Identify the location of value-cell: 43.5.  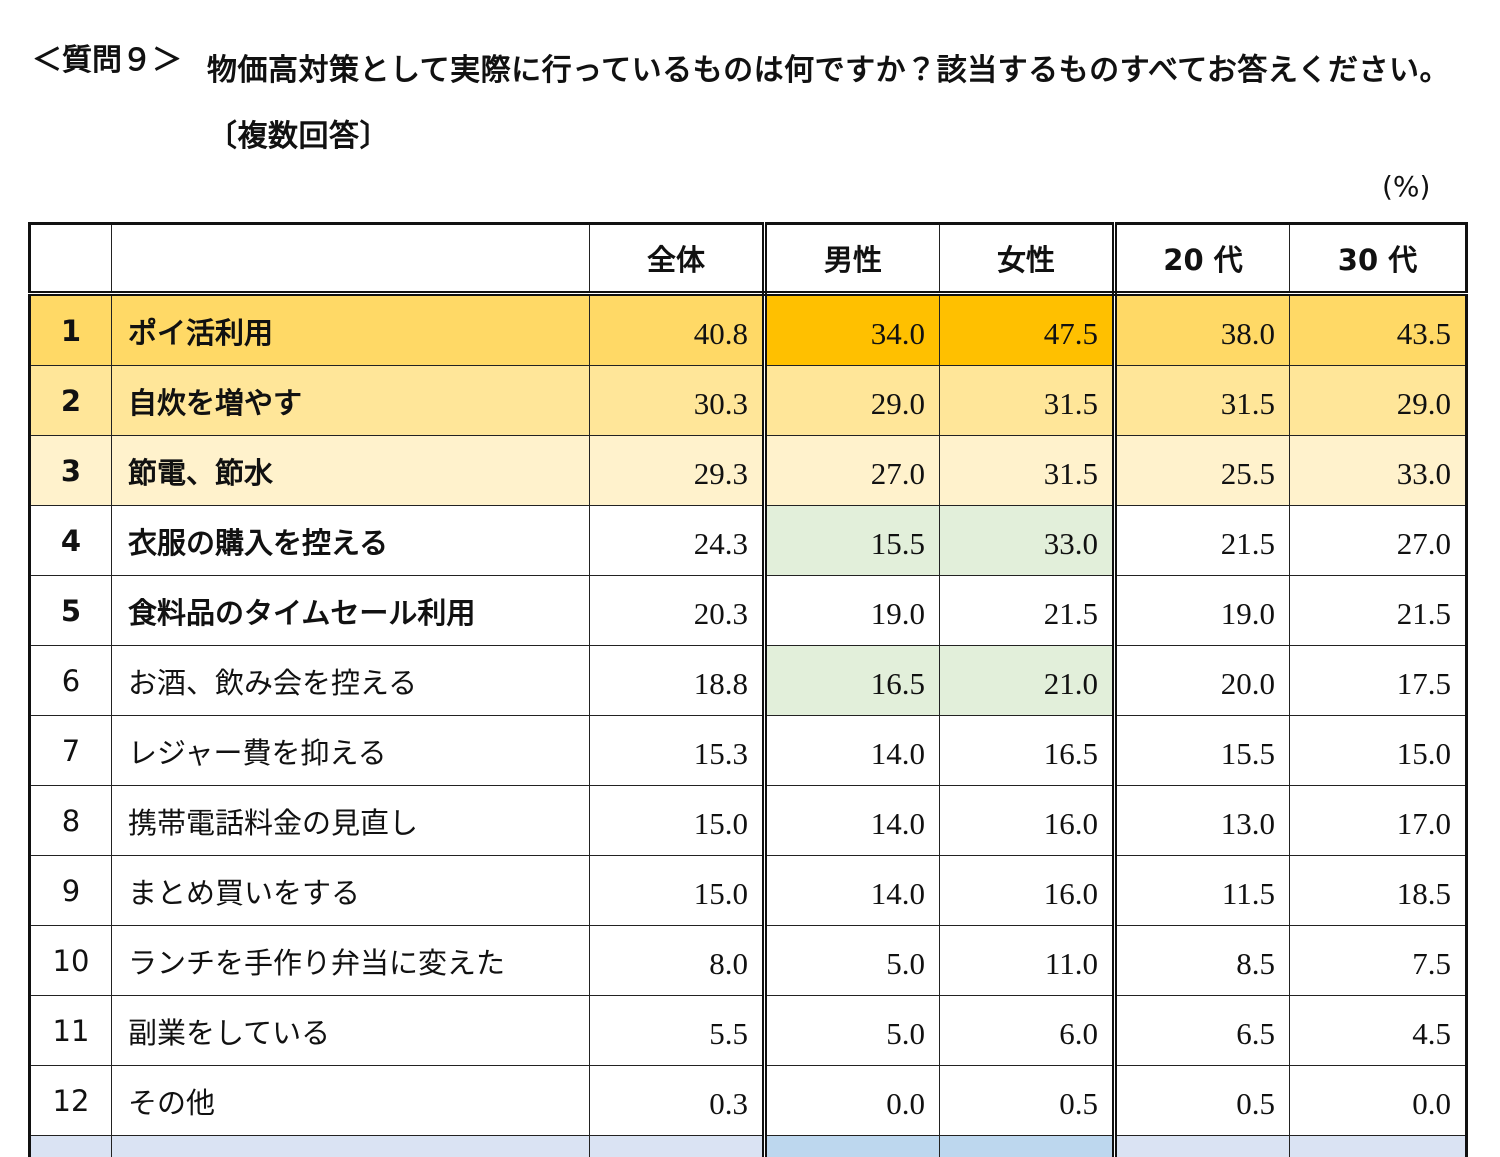
(1378, 329).